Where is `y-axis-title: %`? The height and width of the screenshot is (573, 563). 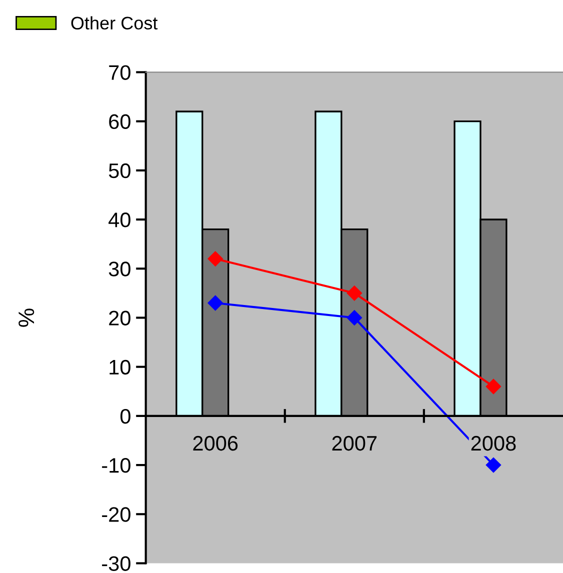
y-axis-title: % is located at coordinates (26, 317).